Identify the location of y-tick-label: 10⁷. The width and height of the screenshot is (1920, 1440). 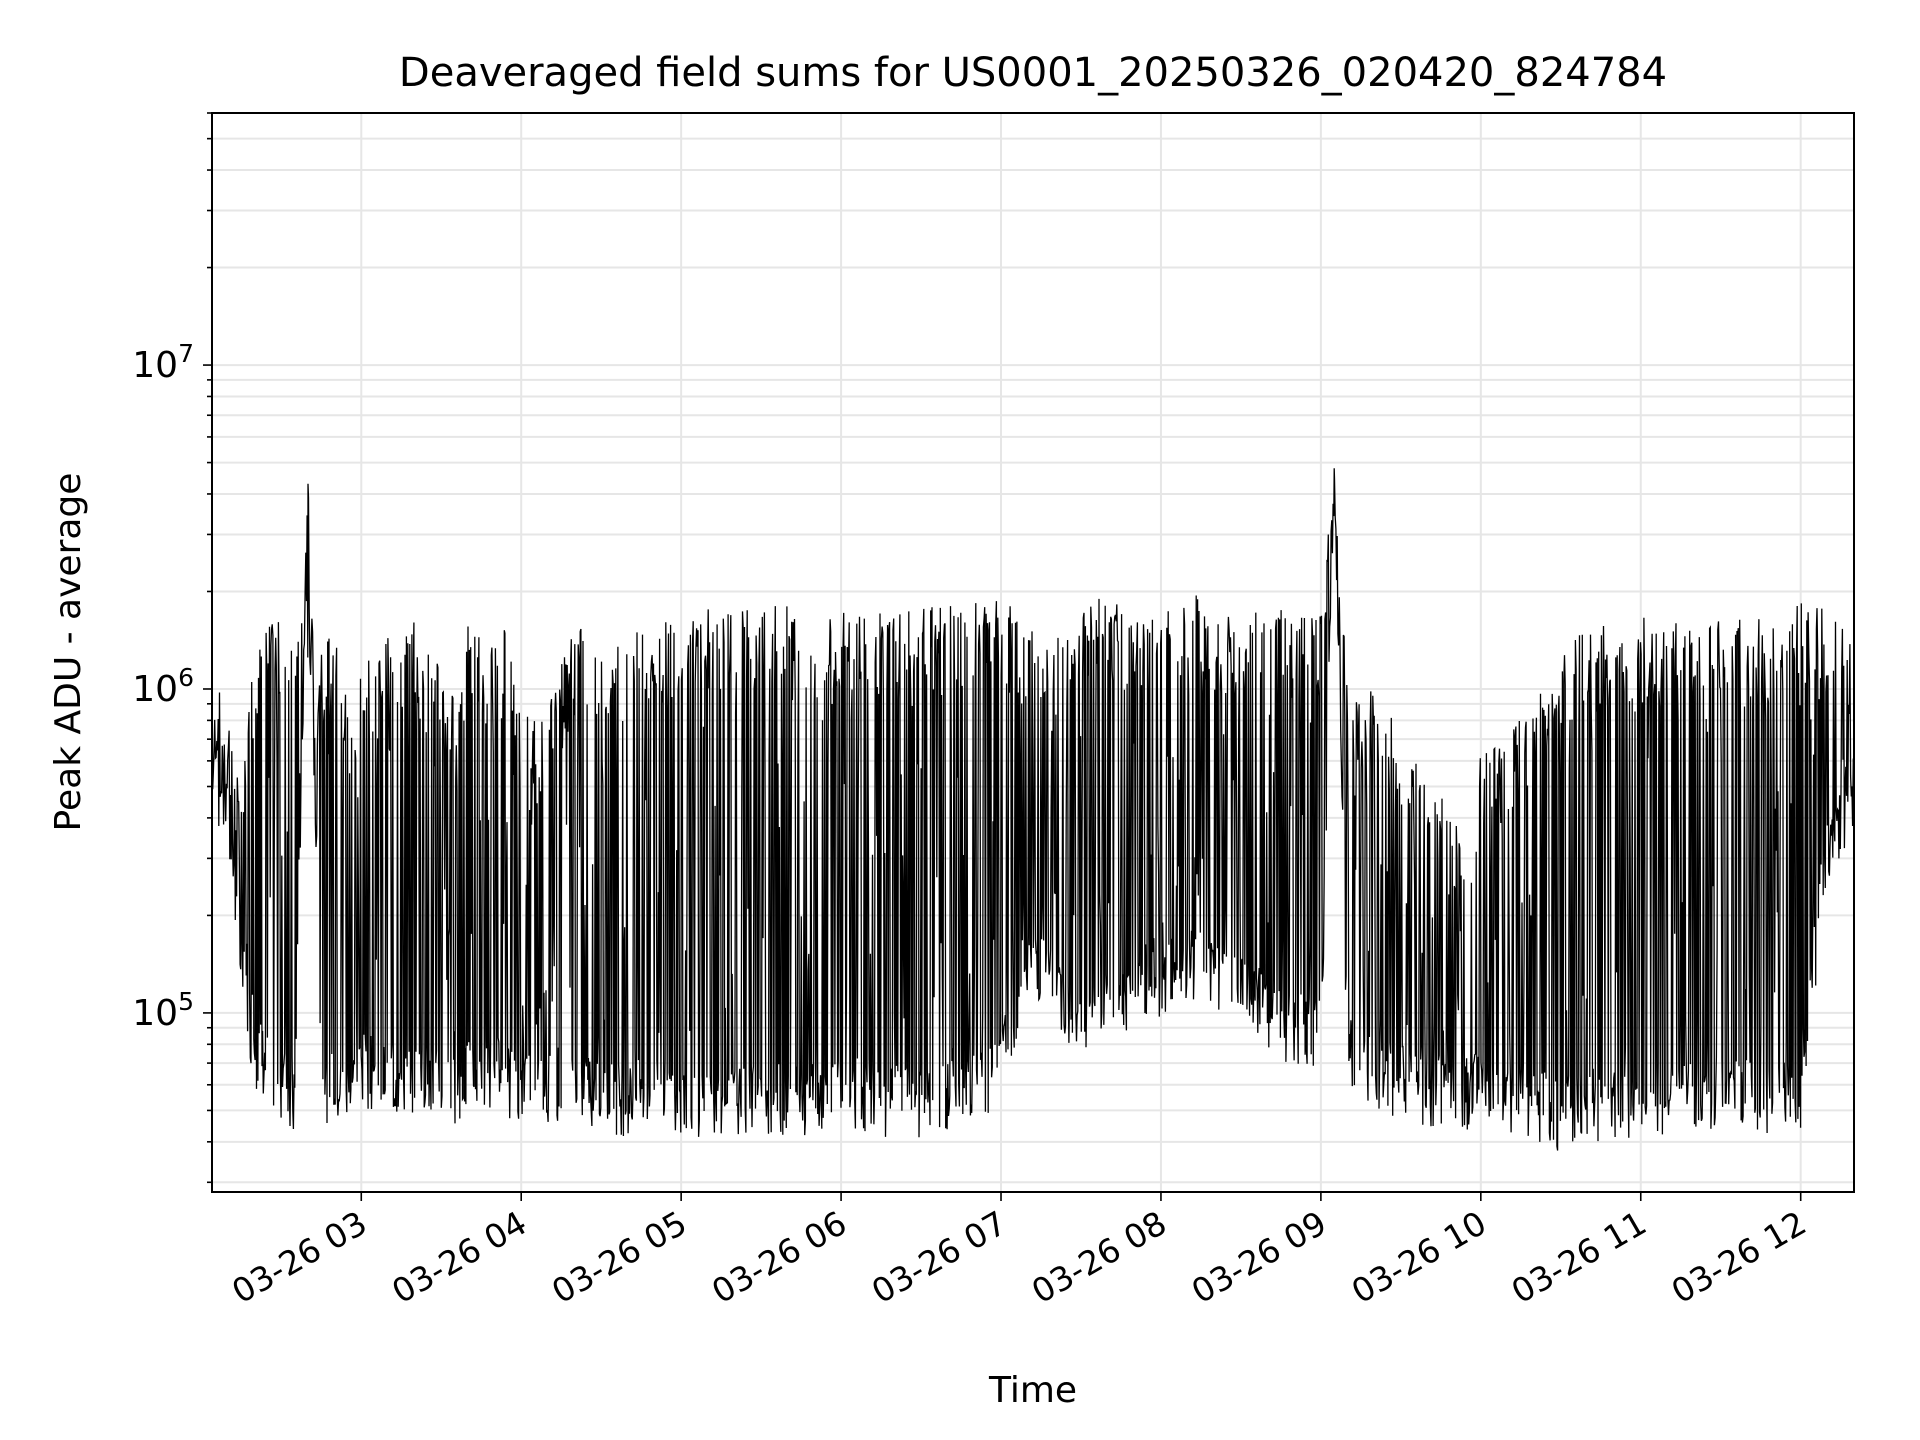
(163, 362).